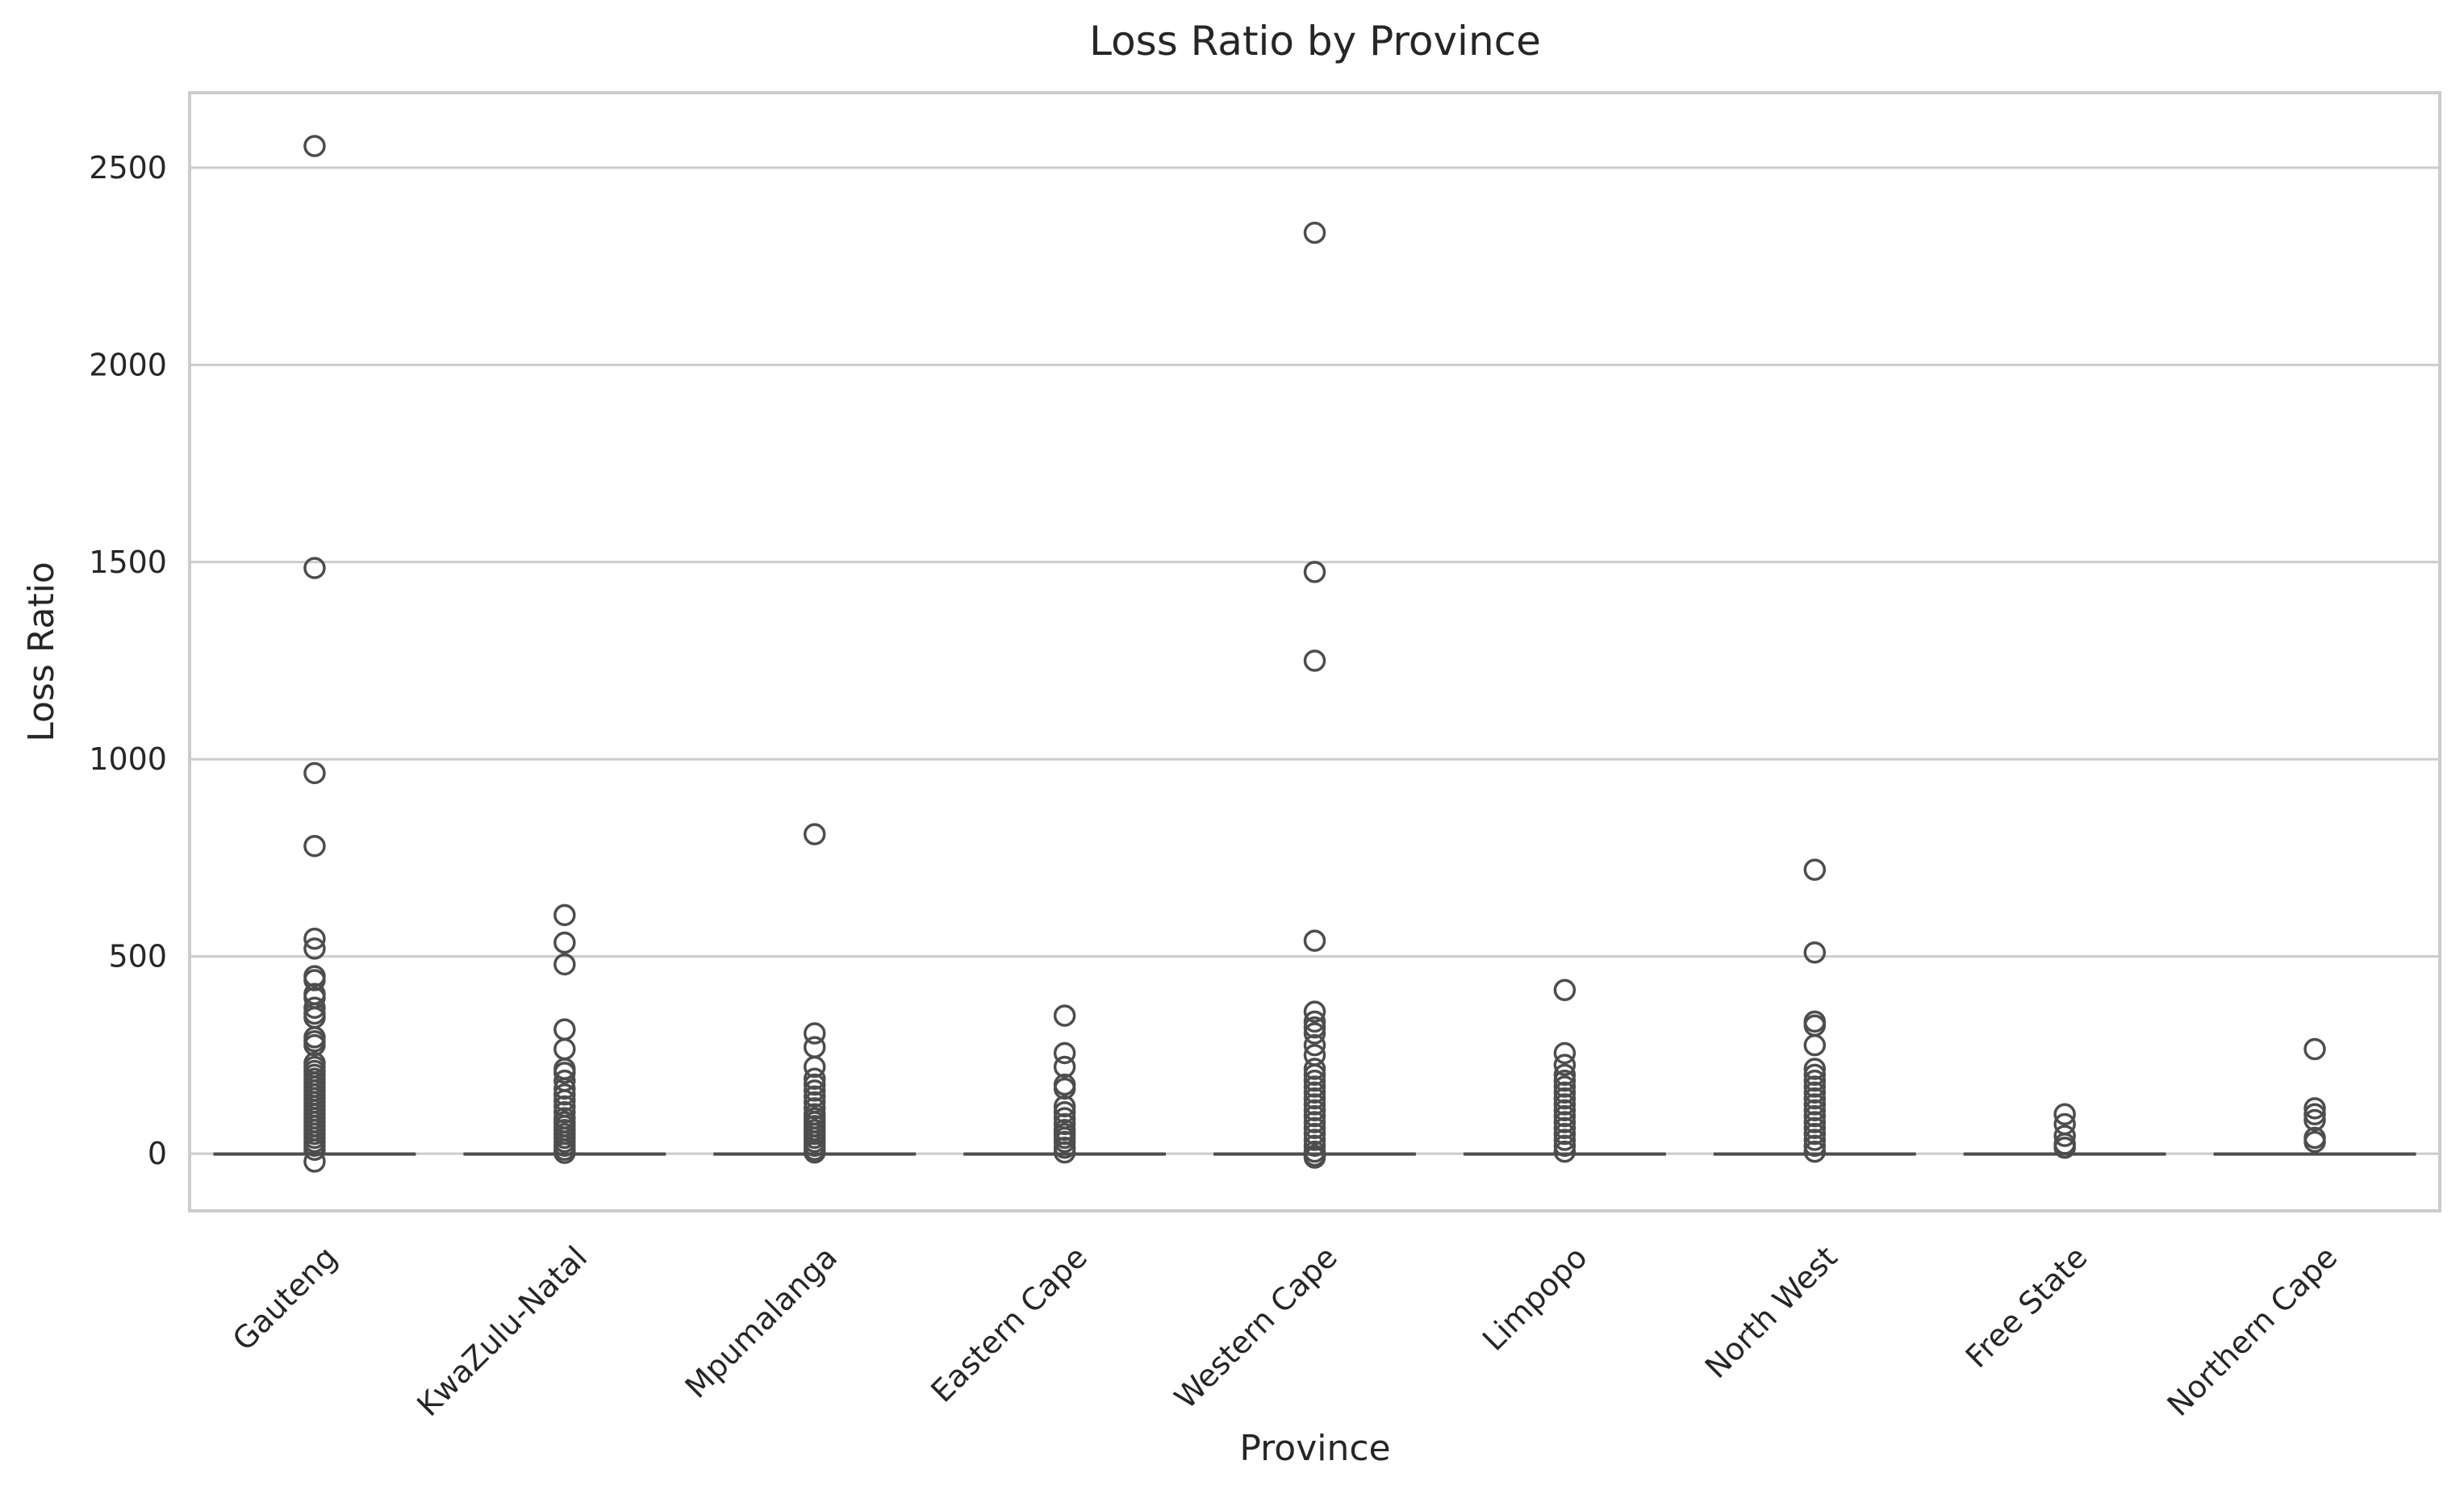 The image size is (2464, 1494). What do you see at coordinates (128, 168) in the screenshot?
I see `y-tick-label-2500: 2500` at bounding box center [128, 168].